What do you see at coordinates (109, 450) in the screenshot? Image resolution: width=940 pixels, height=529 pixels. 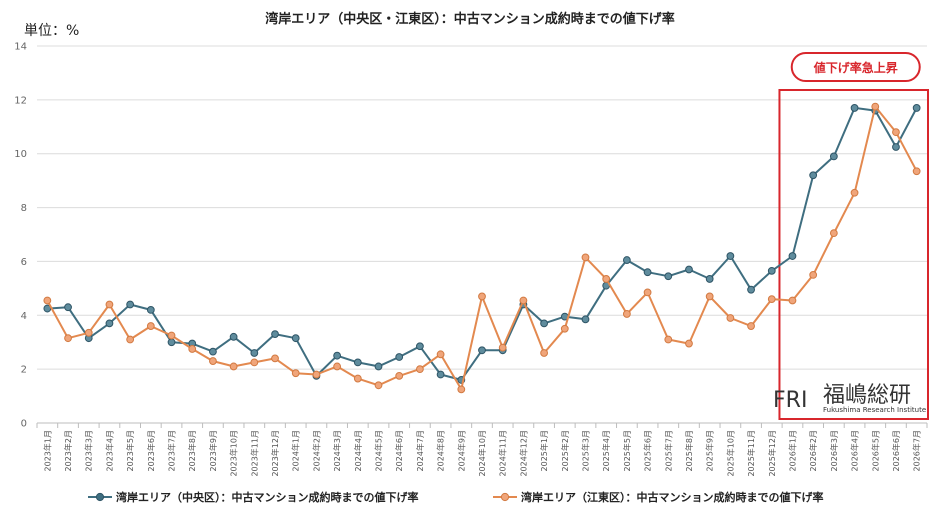 I see `x-tick-label: 2023年4月` at bounding box center [109, 450].